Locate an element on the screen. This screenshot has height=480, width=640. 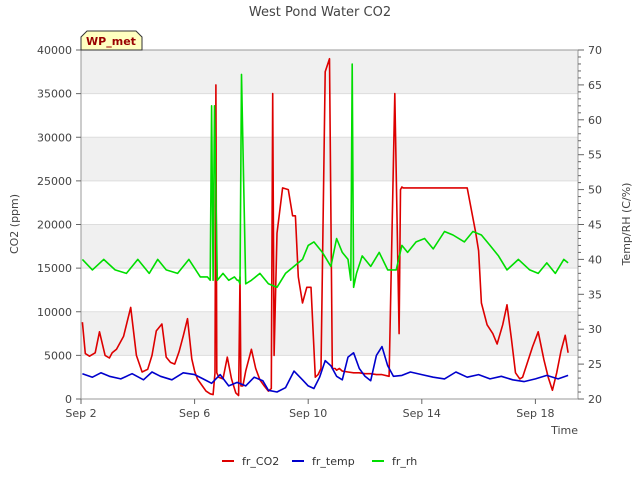
series-line-fr-temp is located at coordinates (325, 369).